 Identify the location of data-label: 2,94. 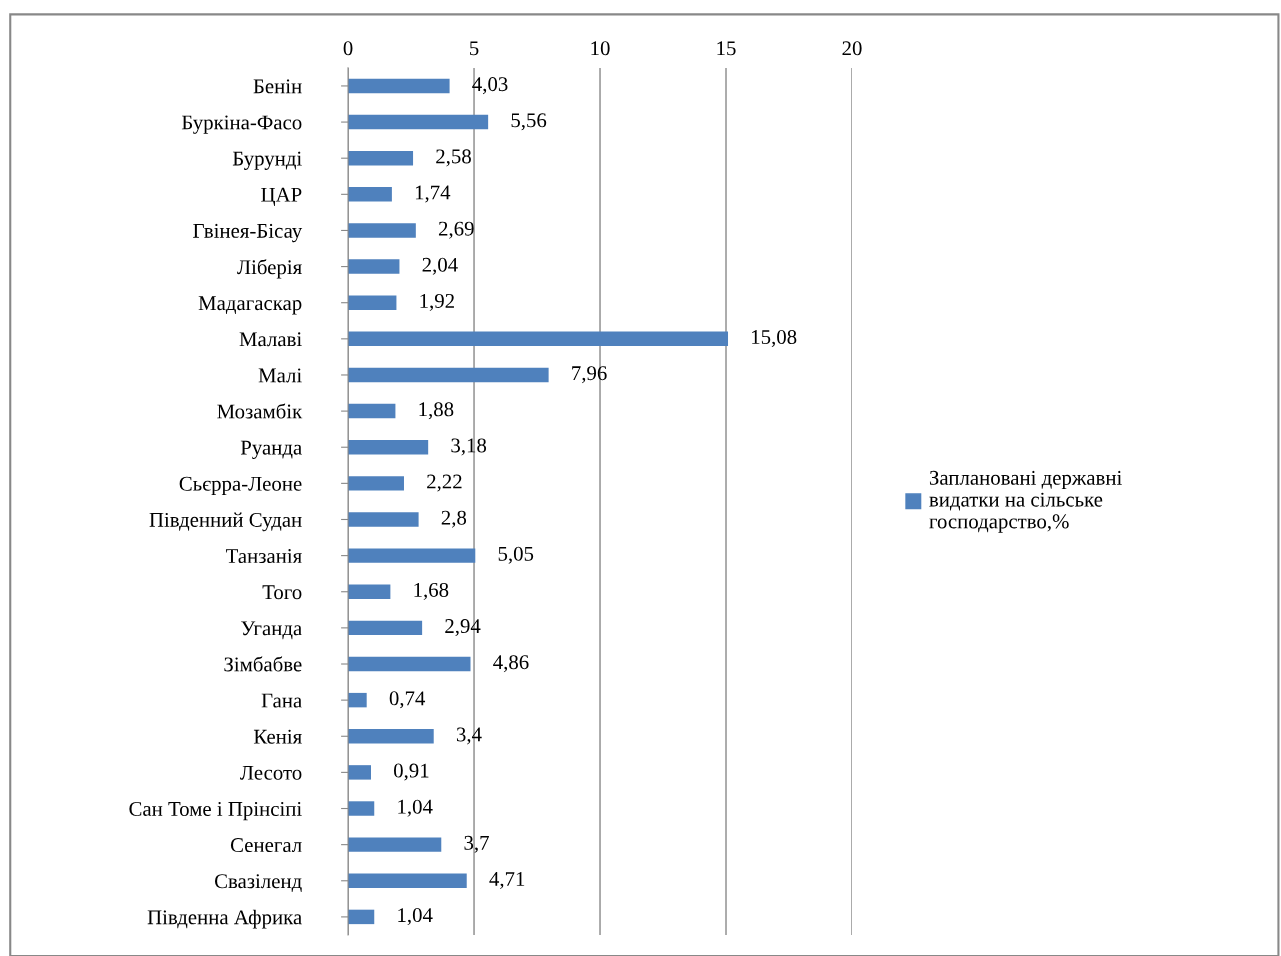
(463, 628).